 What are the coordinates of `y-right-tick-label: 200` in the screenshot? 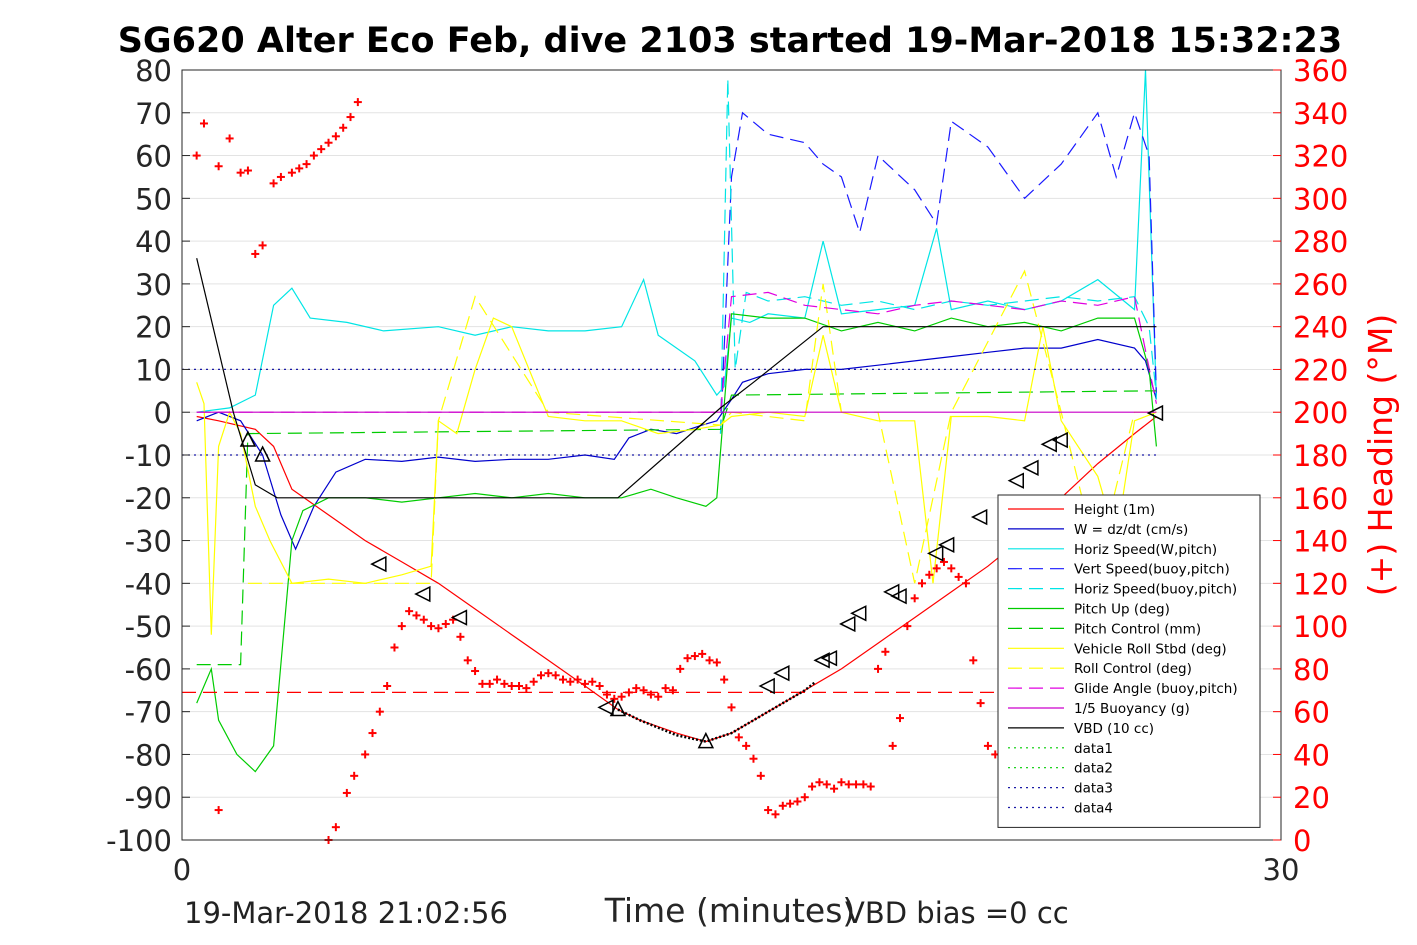 It's located at (1320, 413).